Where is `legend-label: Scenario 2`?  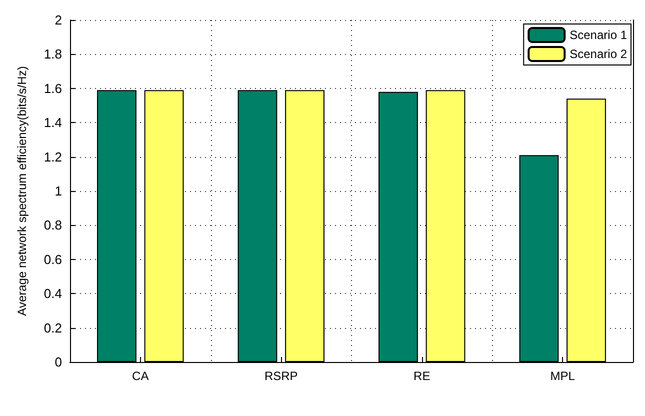 legend-label: Scenario 2 is located at coordinates (599, 54).